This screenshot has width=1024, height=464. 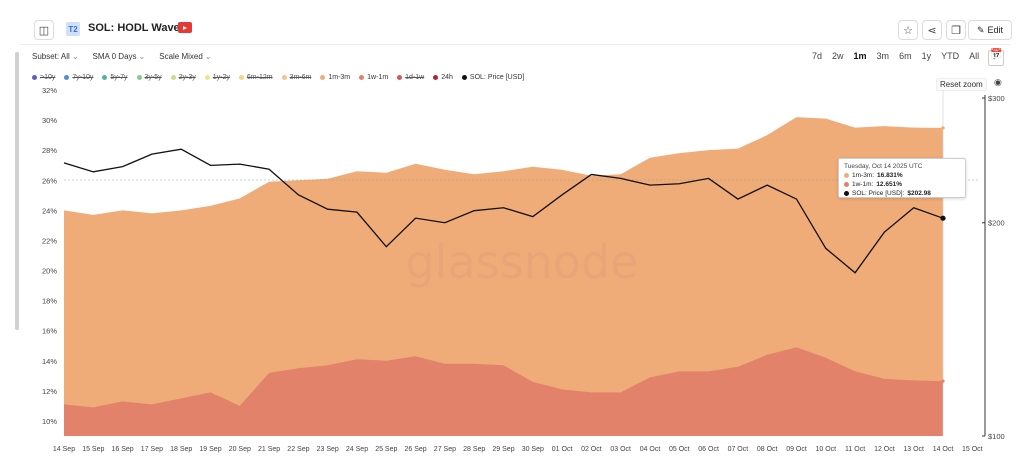 I want to click on x-tick-label: 04 Oct, so click(x=650, y=449).